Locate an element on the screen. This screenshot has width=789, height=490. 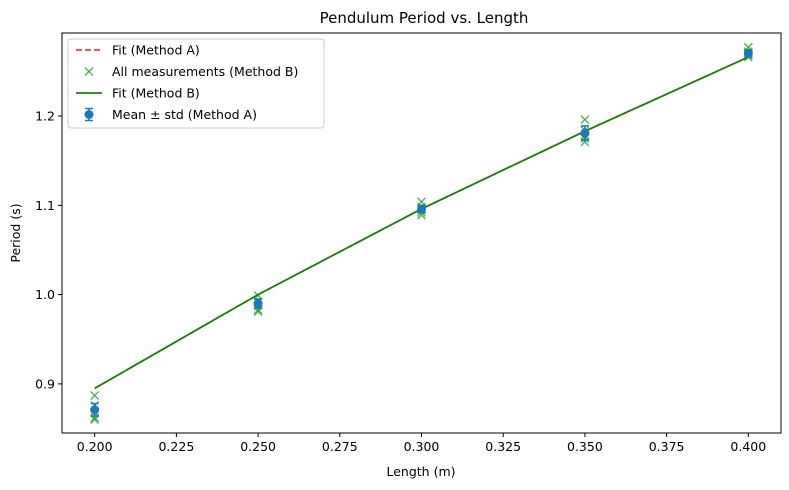
y-axis: 0.9 1.0 1.1 1.2 is located at coordinates (48, 250).